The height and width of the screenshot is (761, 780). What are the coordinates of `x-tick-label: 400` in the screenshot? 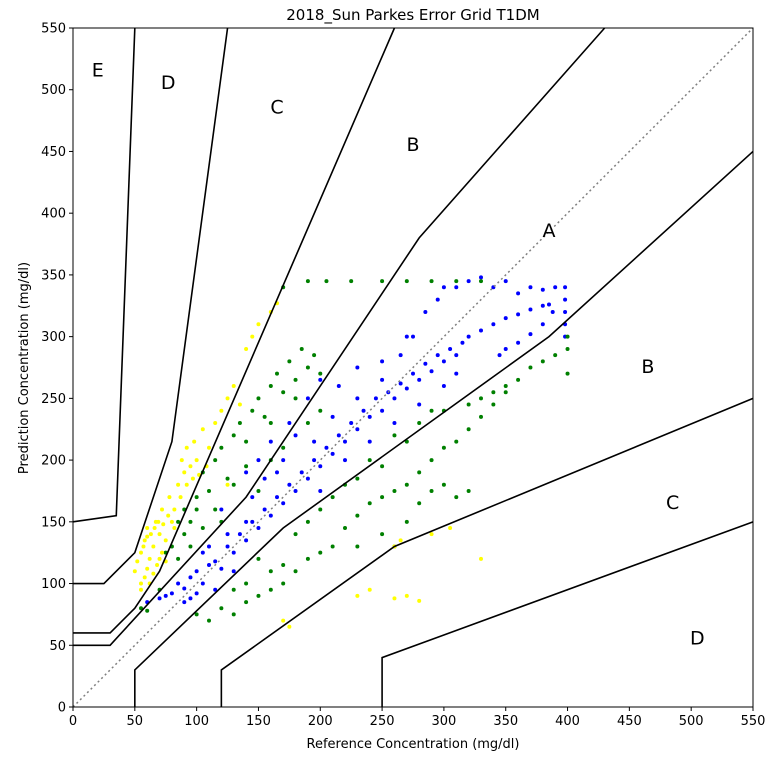 It's located at (567, 721).